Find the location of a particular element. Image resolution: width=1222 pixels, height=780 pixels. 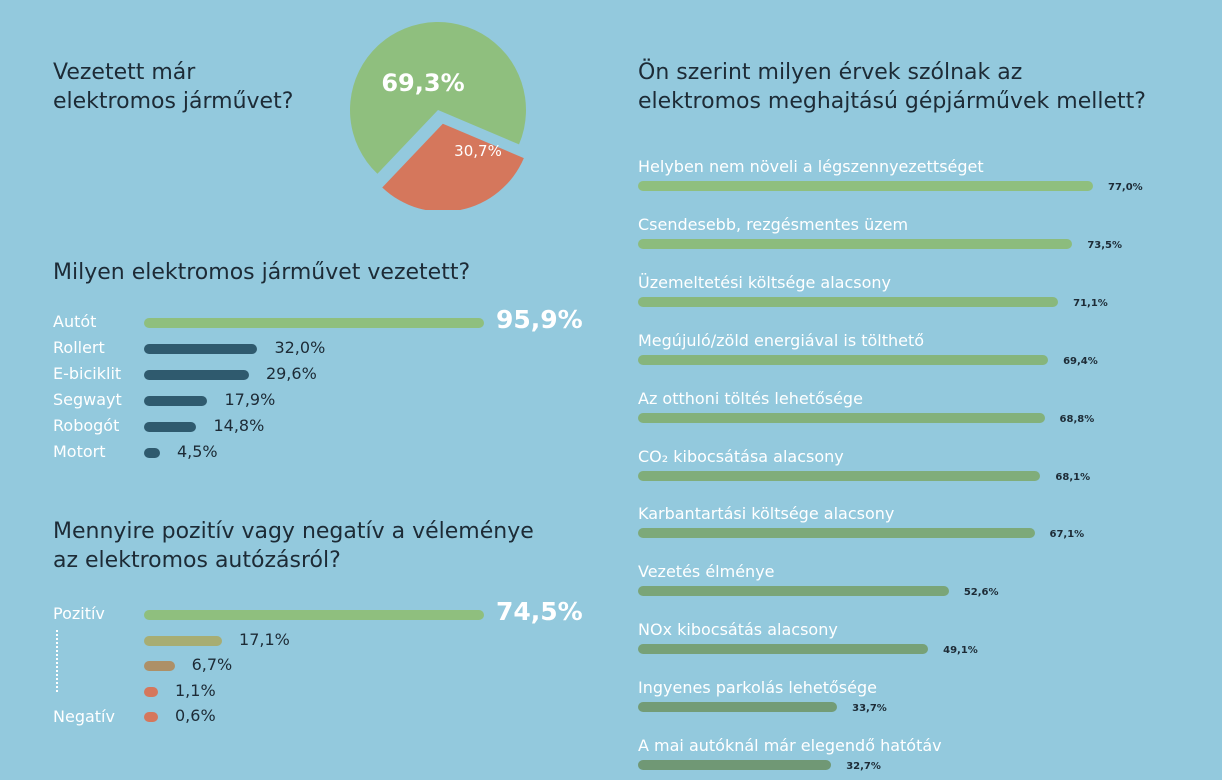

bar-value: 17,1% is located at coordinates (264, 639).